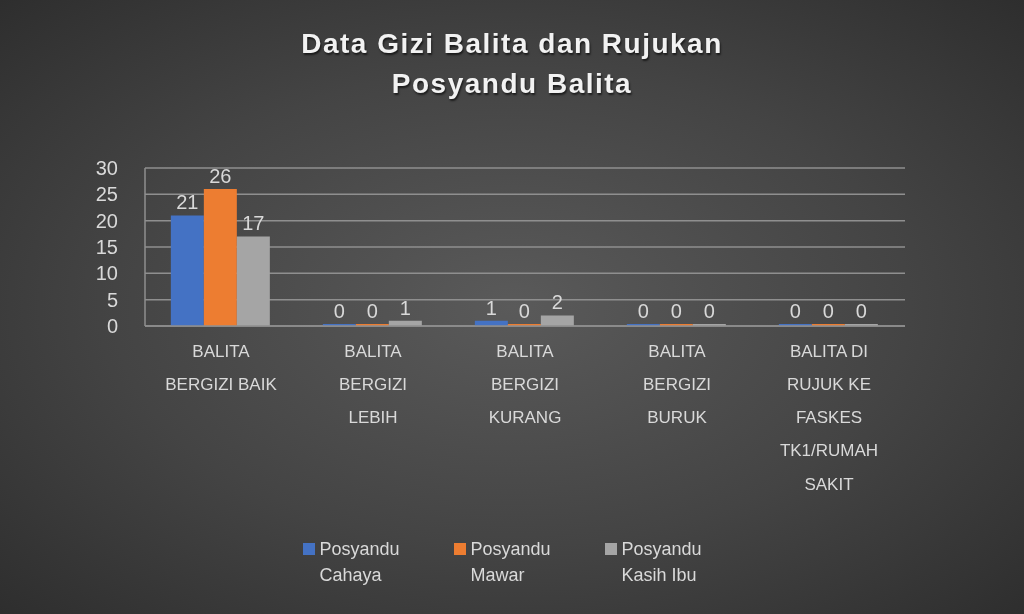 This screenshot has height=614, width=1024. I want to click on legend-label: Posyandu Mawar, so click(511, 562).